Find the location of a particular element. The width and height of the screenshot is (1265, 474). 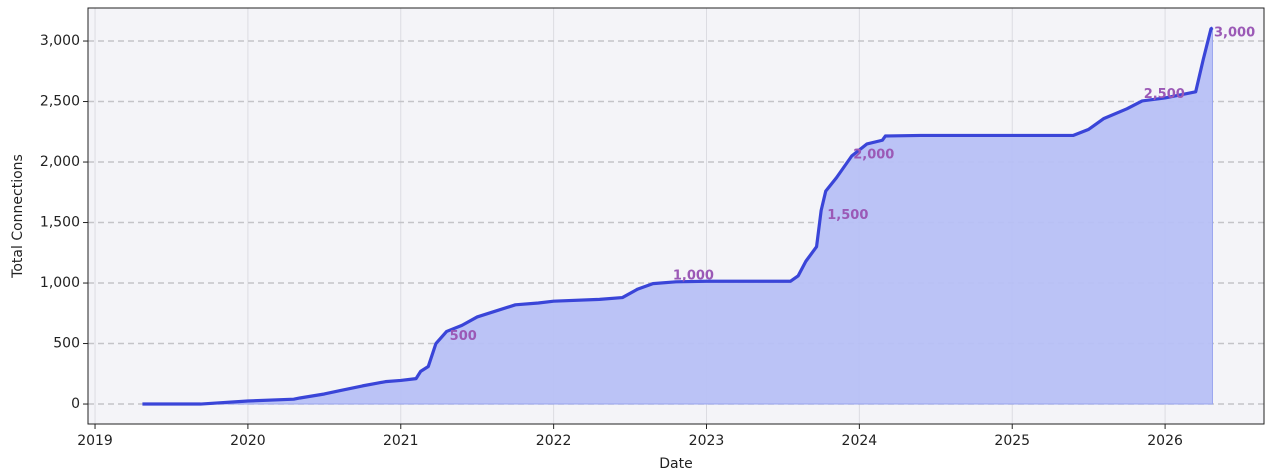

x-tick-label: 2019 is located at coordinates (95, 441).